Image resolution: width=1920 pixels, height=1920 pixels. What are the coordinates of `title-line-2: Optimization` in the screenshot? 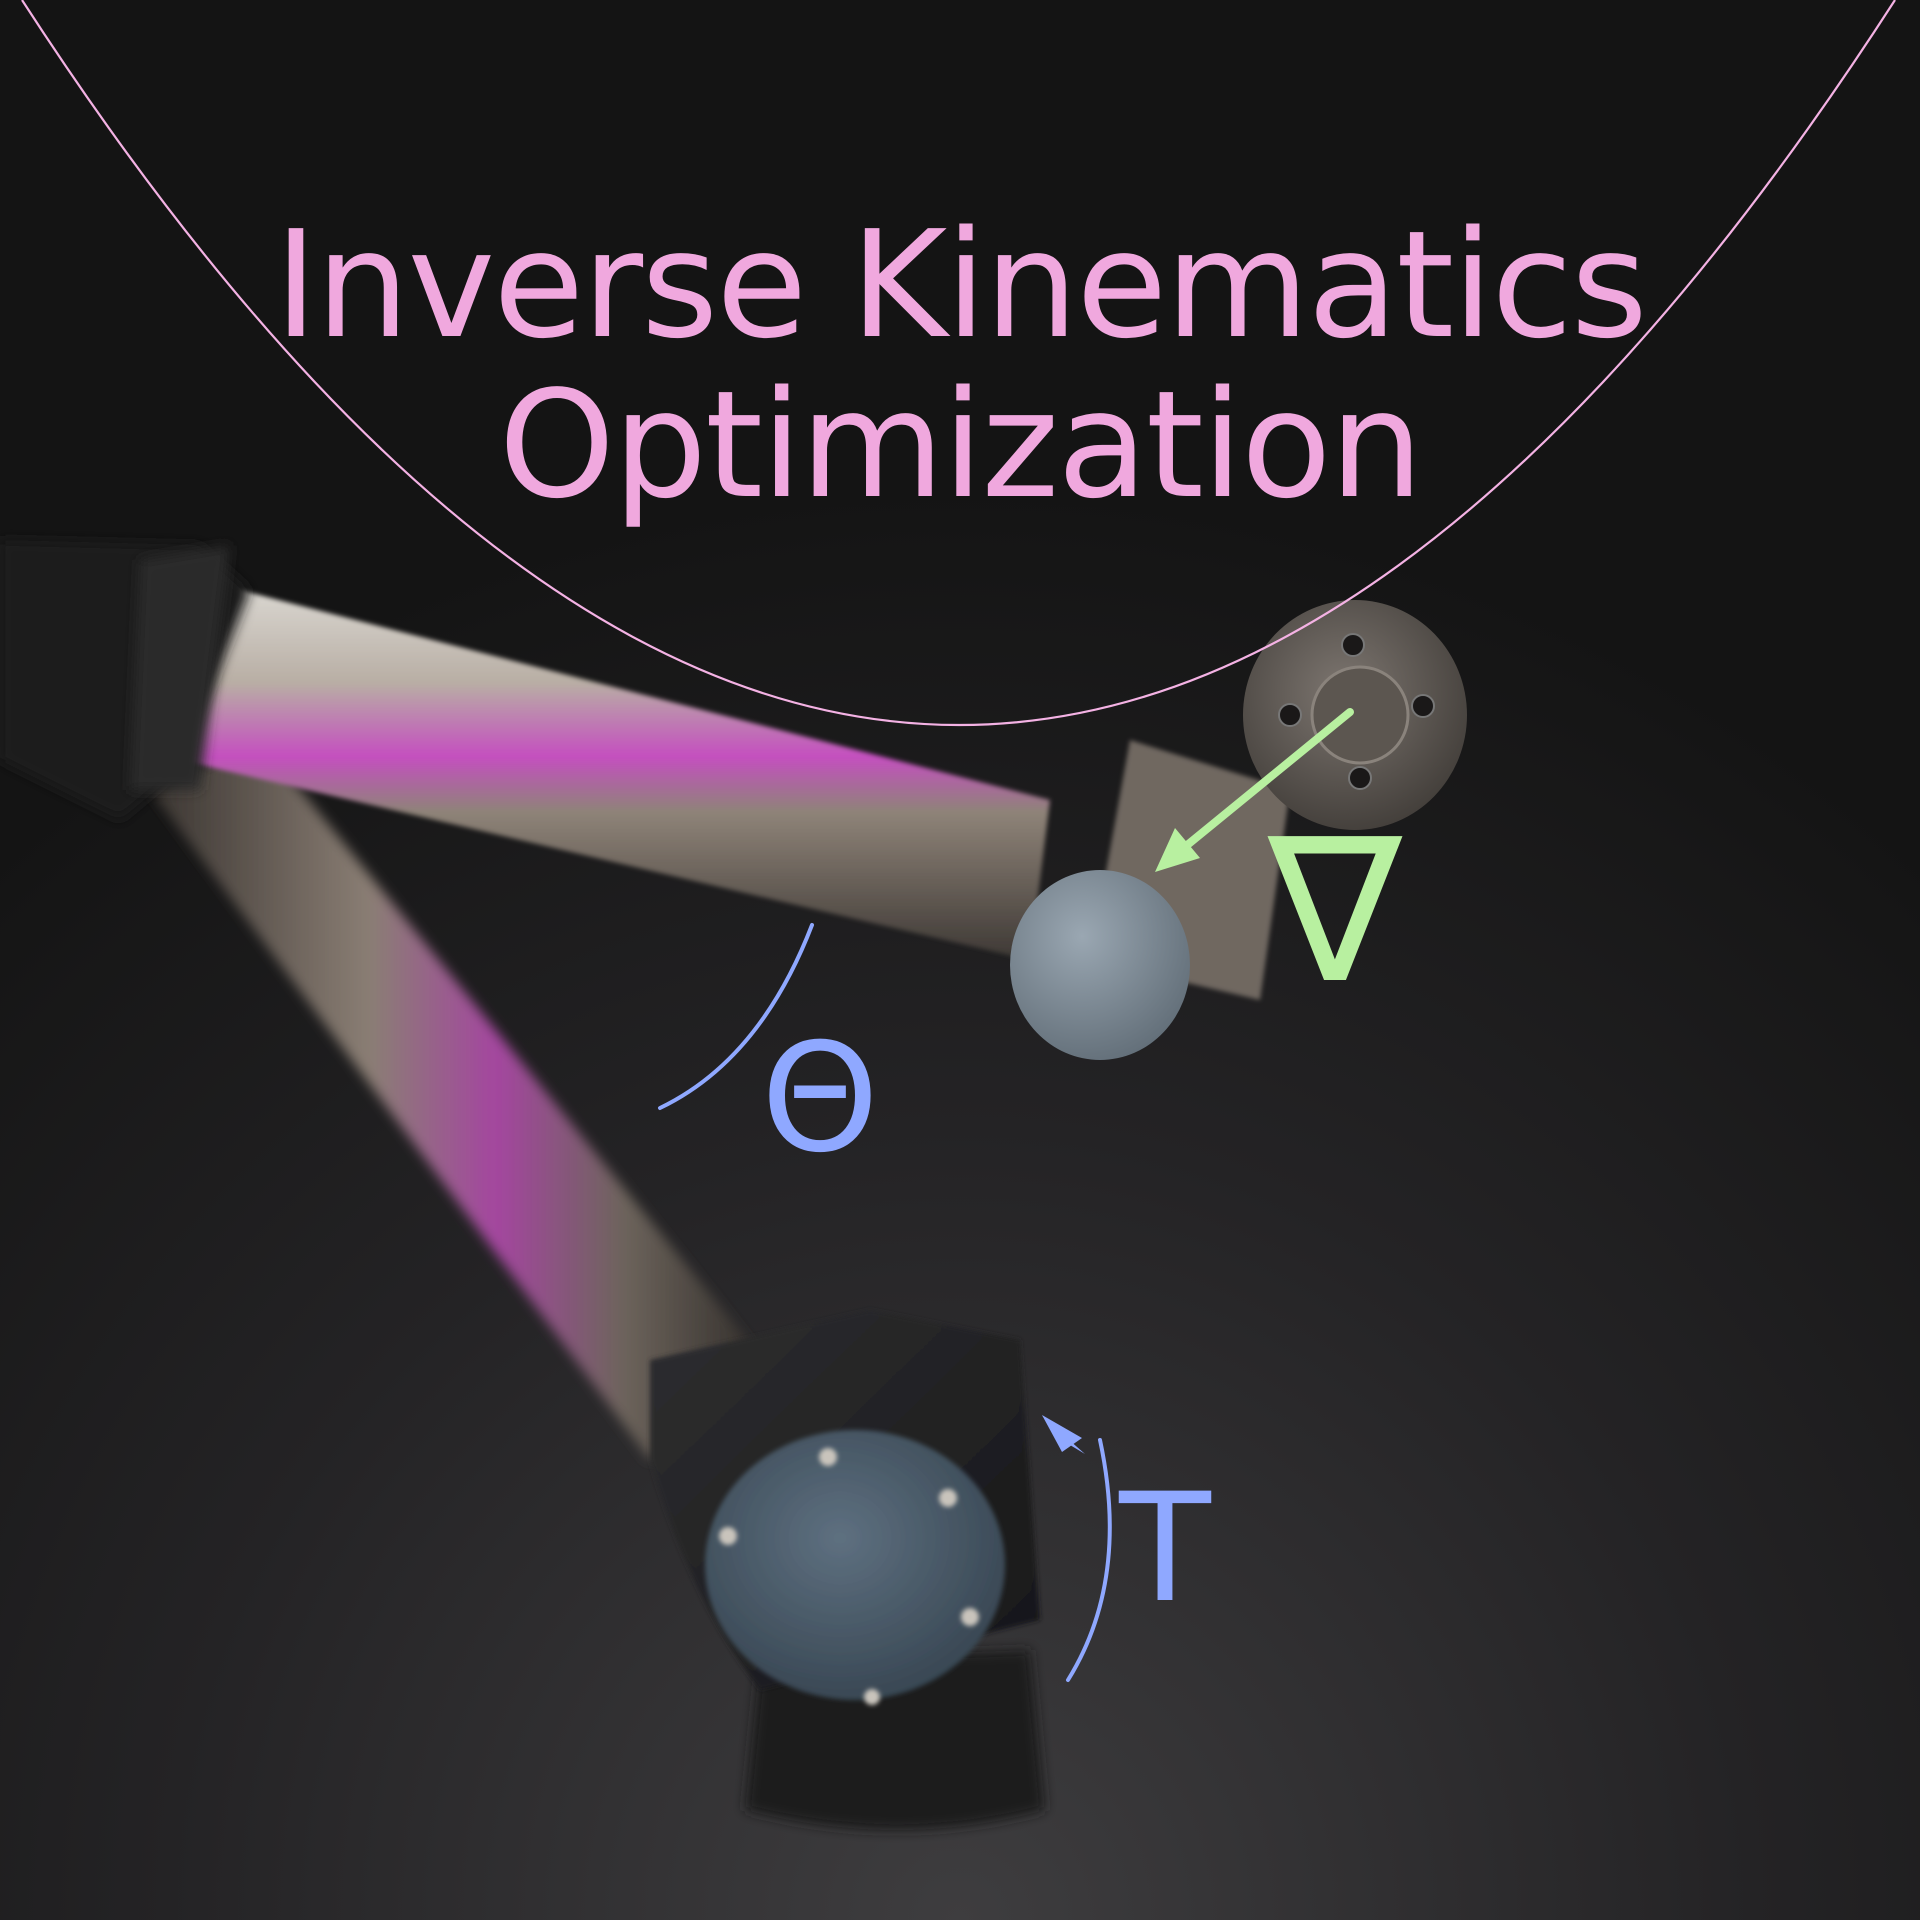 It's located at (960, 445).